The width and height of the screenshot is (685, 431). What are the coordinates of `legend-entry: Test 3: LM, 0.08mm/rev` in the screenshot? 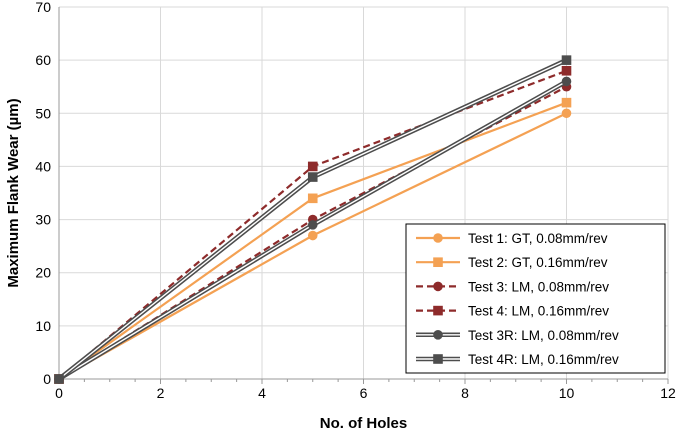 It's located at (512, 286).